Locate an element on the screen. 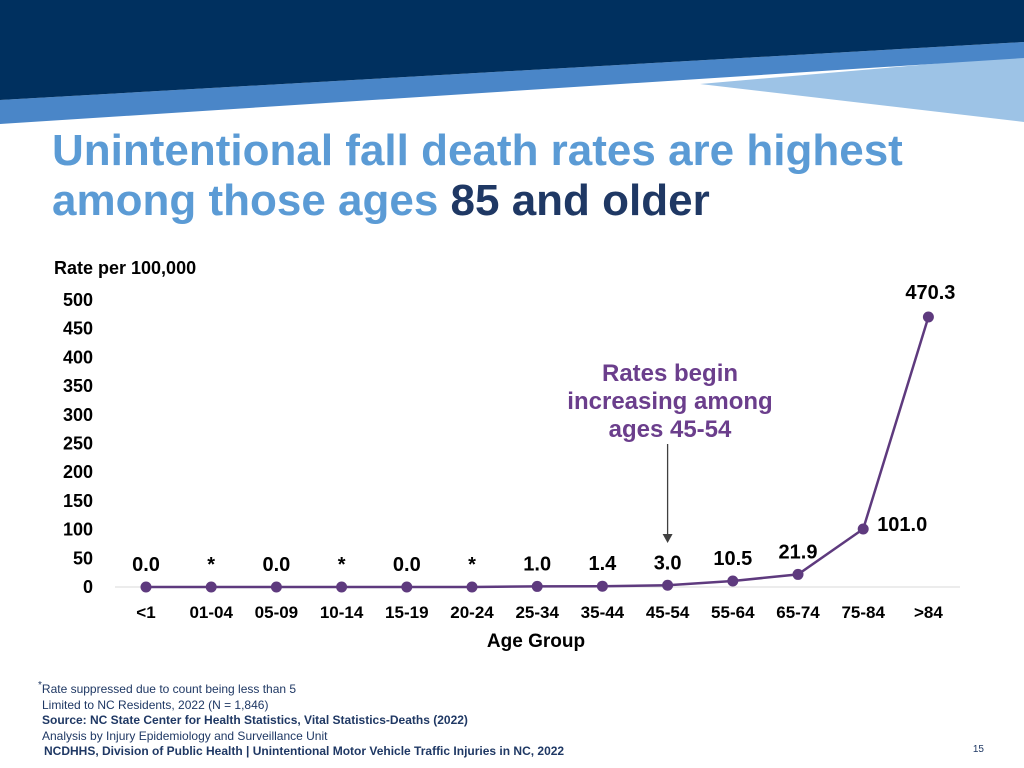 The width and height of the screenshot is (1024, 768). data-label-9: 10.5 is located at coordinates (732, 559).